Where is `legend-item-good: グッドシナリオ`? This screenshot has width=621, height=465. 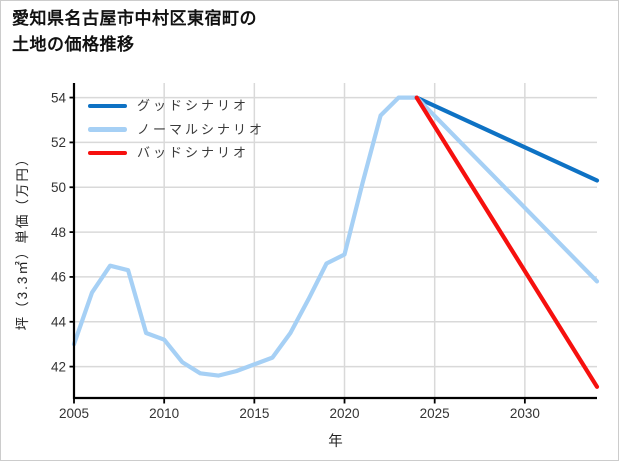
legend-item-good: グッドシナリオ is located at coordinates (176, 106).